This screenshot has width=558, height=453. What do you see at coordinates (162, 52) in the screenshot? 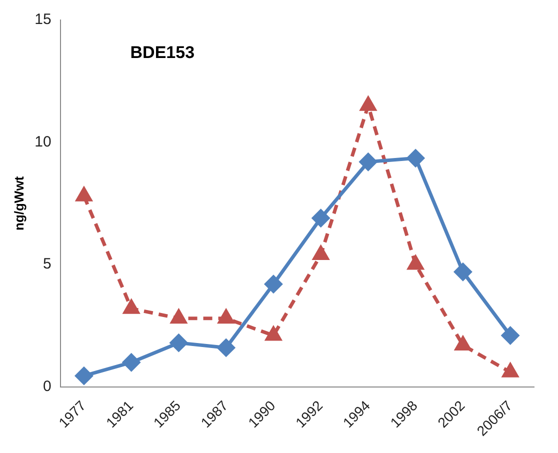
I see `text: BDE153` at bounding box center [162, 52].